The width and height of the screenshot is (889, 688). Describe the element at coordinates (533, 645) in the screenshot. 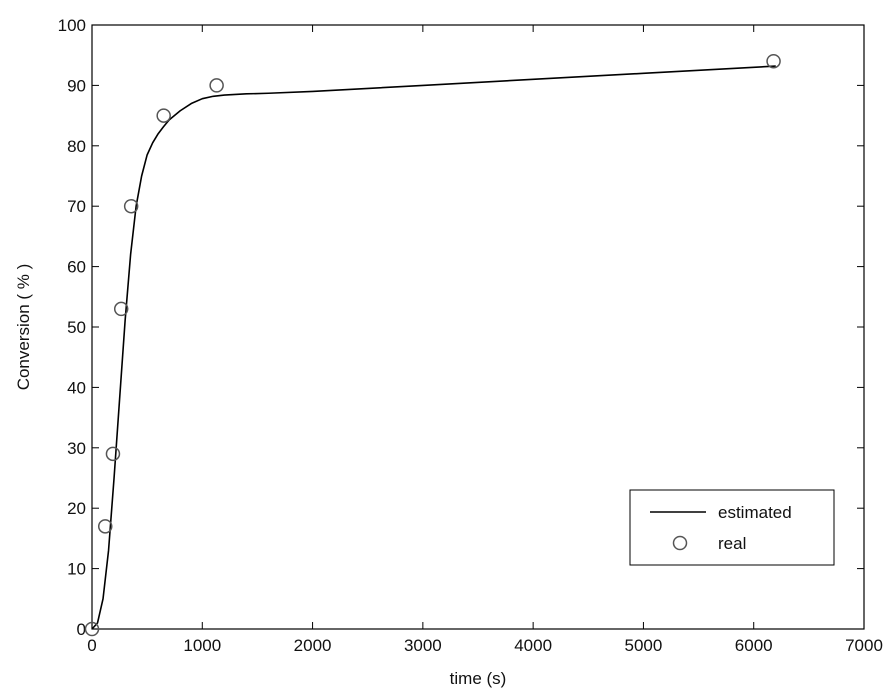

I see `x-tick-label: 4000` at that location.